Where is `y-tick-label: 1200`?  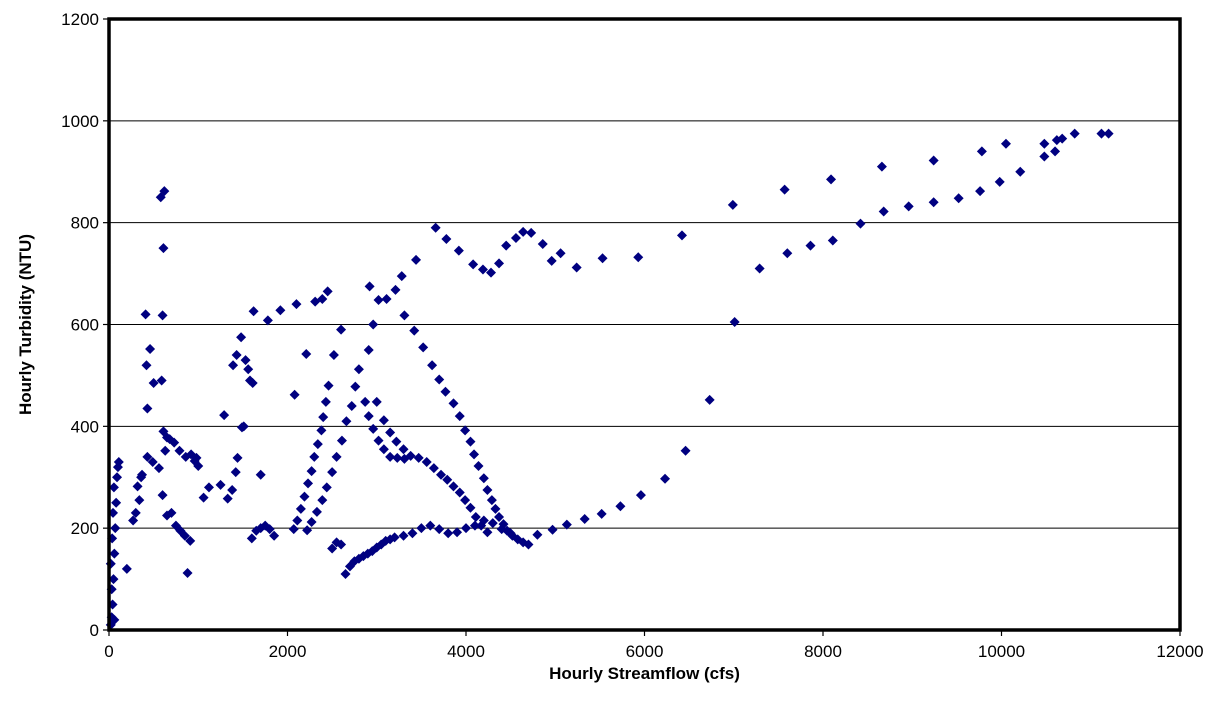
y-tick-label: 1200 is located at coordinates (80, 19).